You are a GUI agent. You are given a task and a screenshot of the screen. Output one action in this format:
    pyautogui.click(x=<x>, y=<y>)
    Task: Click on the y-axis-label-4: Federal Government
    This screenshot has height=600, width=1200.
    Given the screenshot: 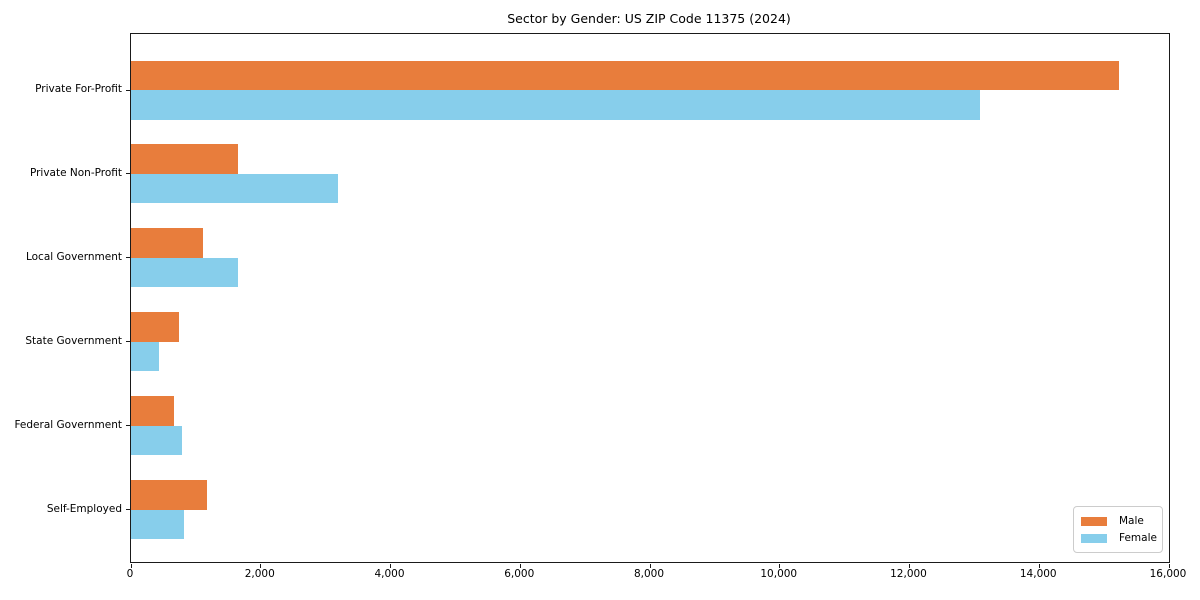 What is the action you would take?
    pyautogui.click(x=68, y=424)
    